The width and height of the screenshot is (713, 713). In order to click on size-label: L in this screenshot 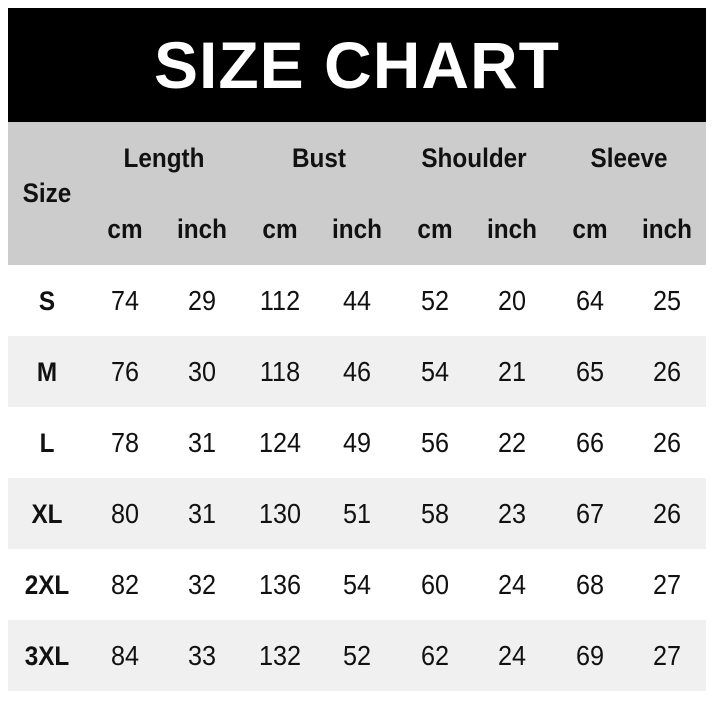, I will do `click(47, 442)`.